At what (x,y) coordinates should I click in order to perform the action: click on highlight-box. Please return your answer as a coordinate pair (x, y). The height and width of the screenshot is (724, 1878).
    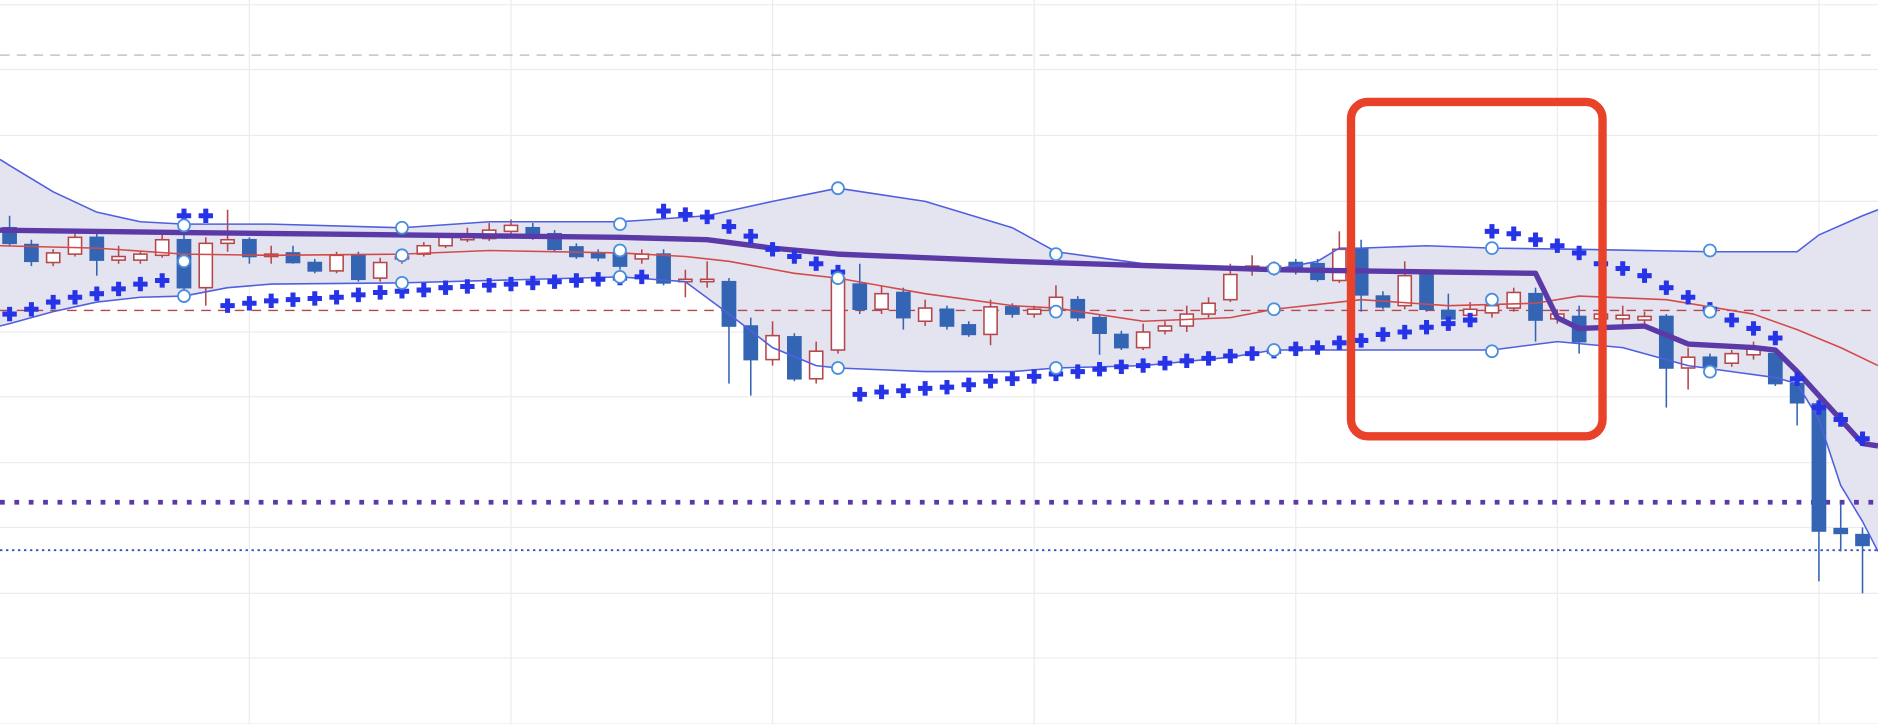
    Looking at the image, I should click on (1476, 269).